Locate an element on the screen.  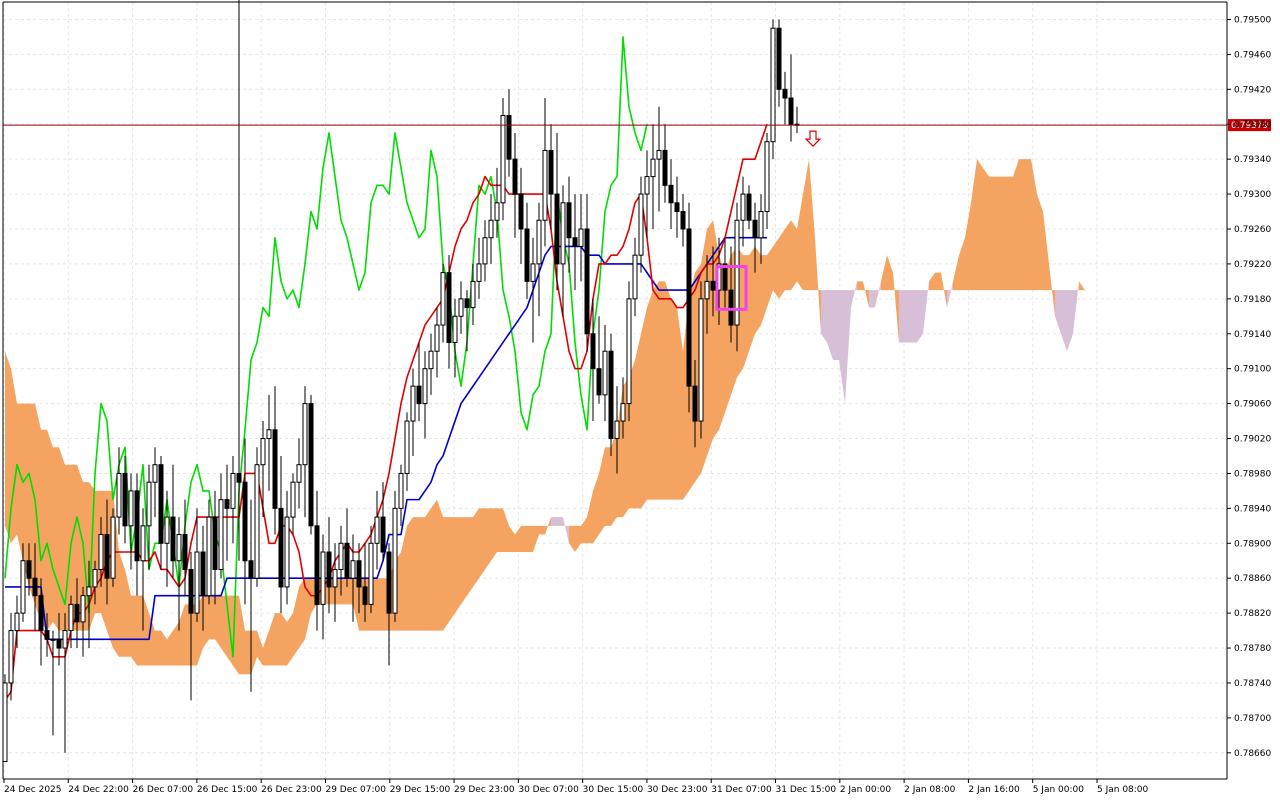
kumo-bearish-segment is located at coordinates (950, 294).